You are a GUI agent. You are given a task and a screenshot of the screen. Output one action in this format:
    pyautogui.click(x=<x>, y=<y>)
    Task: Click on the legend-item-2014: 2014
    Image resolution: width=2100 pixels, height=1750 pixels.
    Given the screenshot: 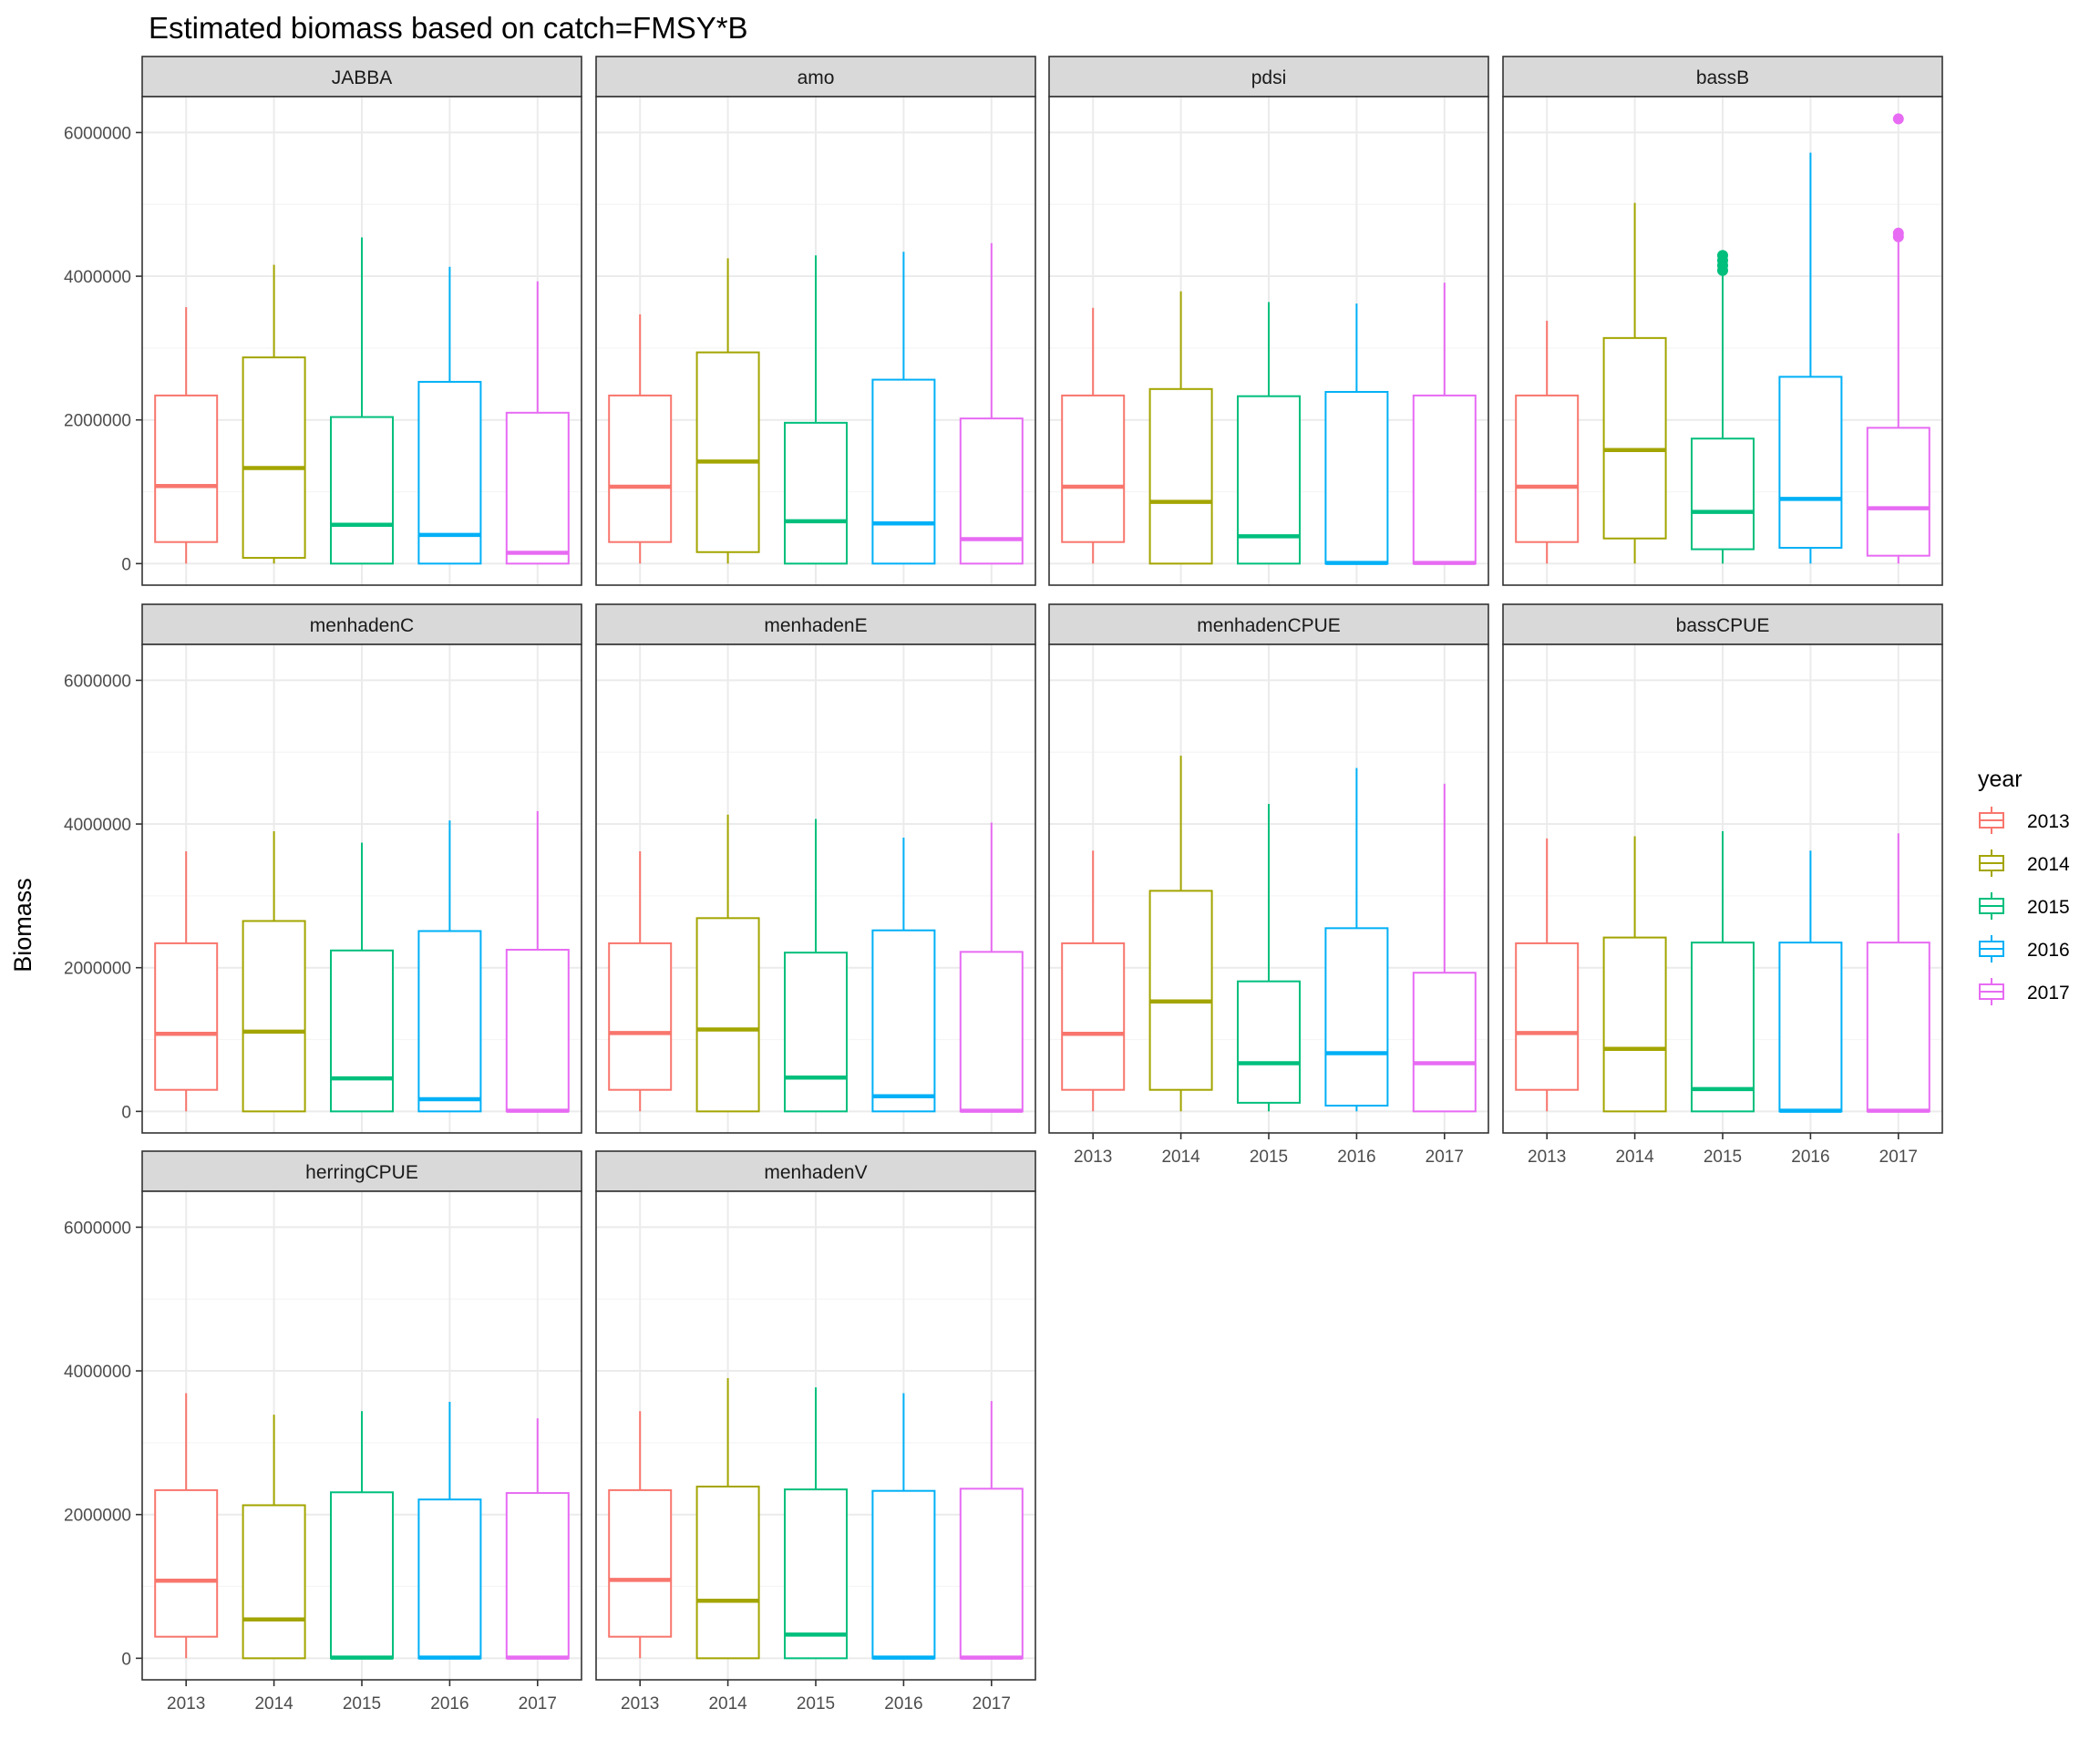 What is the action you would take?
    pyautogui.click(x=2023, y=864)
    